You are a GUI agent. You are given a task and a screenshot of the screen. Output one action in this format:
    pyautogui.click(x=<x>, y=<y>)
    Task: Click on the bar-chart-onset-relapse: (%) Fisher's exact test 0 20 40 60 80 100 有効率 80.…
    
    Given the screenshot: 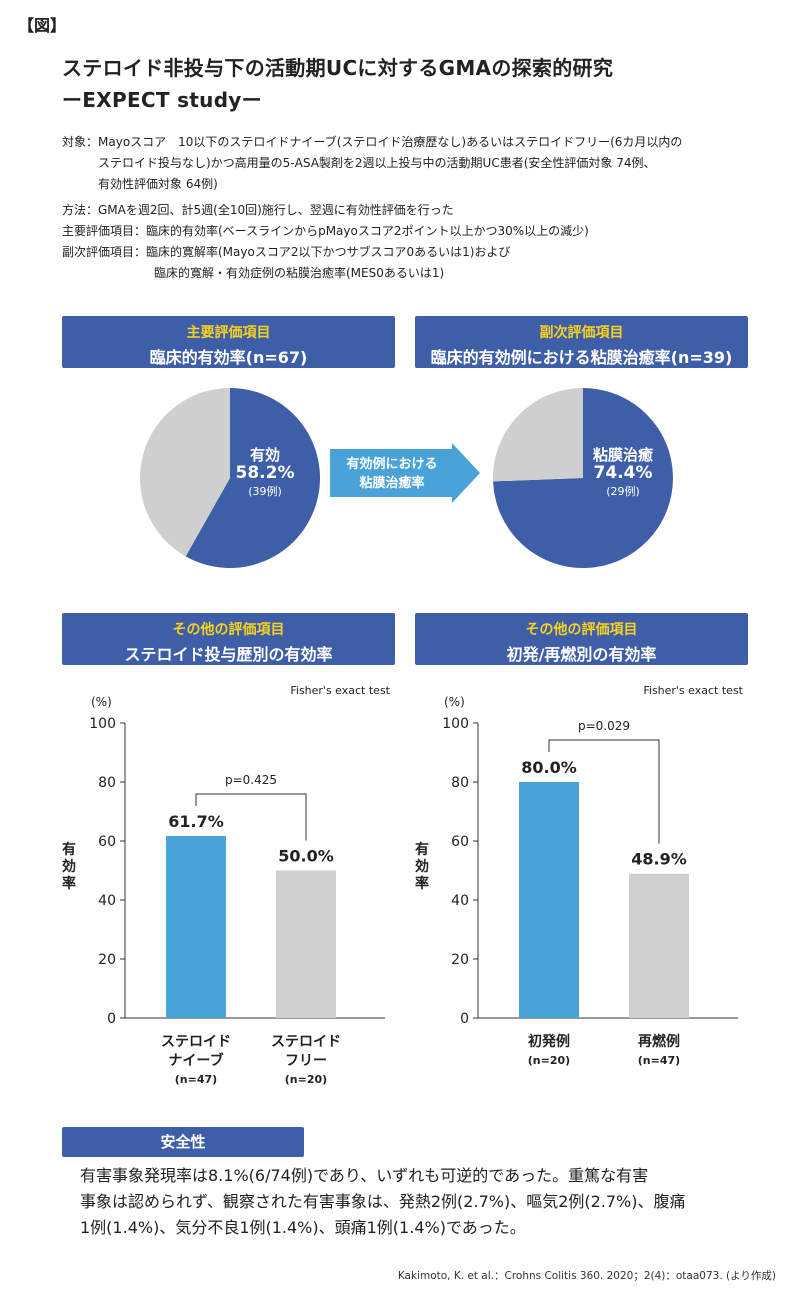 What is the action you would take?
    pyautogui.click(x=579, y=875)
    